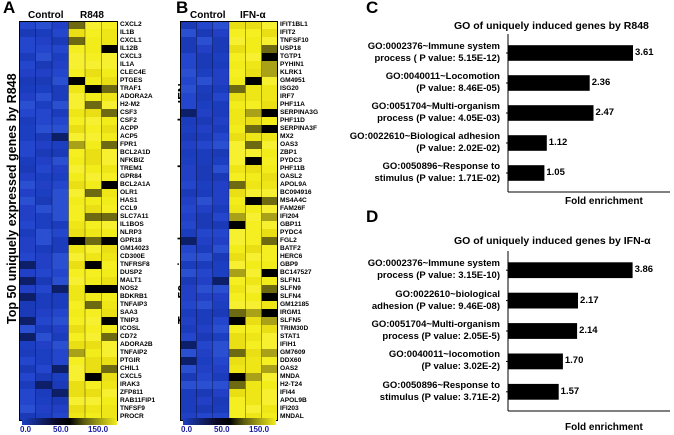 The height and width of the screenshot is (435, 674). I want to click on gene-label: BCL2A1A, so click(135, 184).